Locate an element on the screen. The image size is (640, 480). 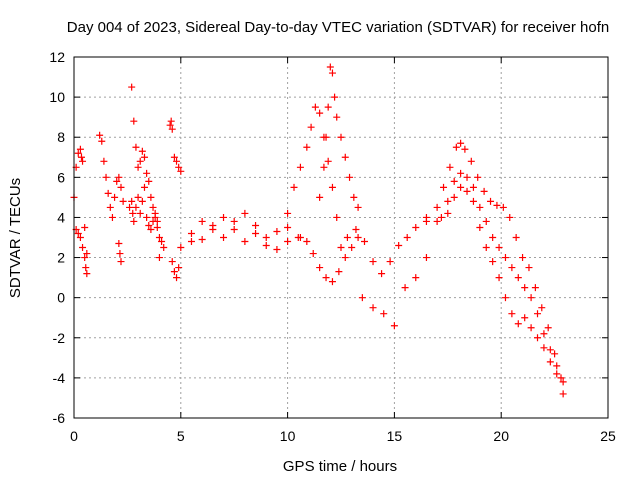
x-axis-label: GPS time / hours is located at coordinates (340, 466).